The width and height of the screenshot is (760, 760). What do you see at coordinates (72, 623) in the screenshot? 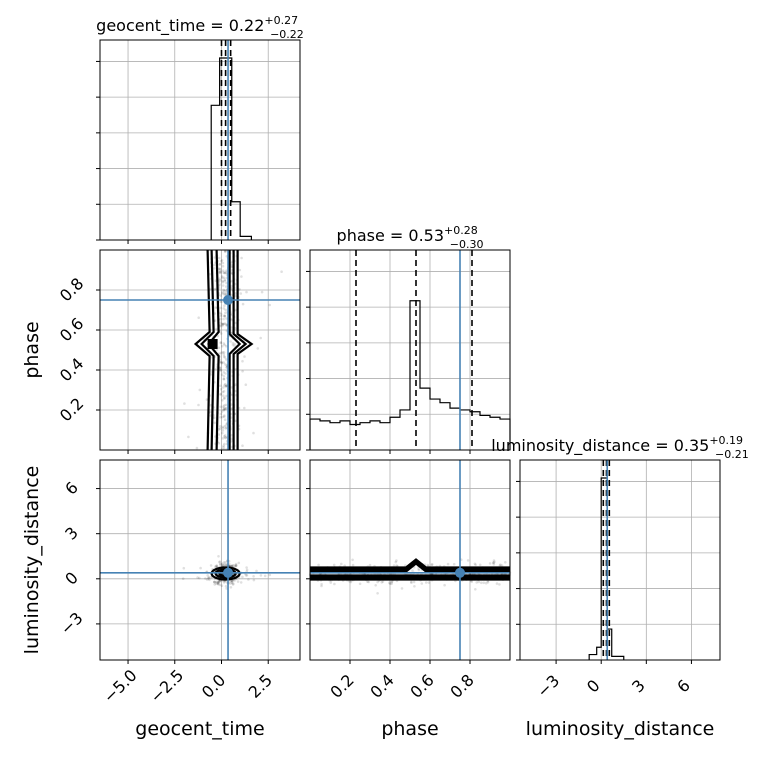
I see `ytick-label-luminosity_distance: −3` at bounding box center [72, 623].